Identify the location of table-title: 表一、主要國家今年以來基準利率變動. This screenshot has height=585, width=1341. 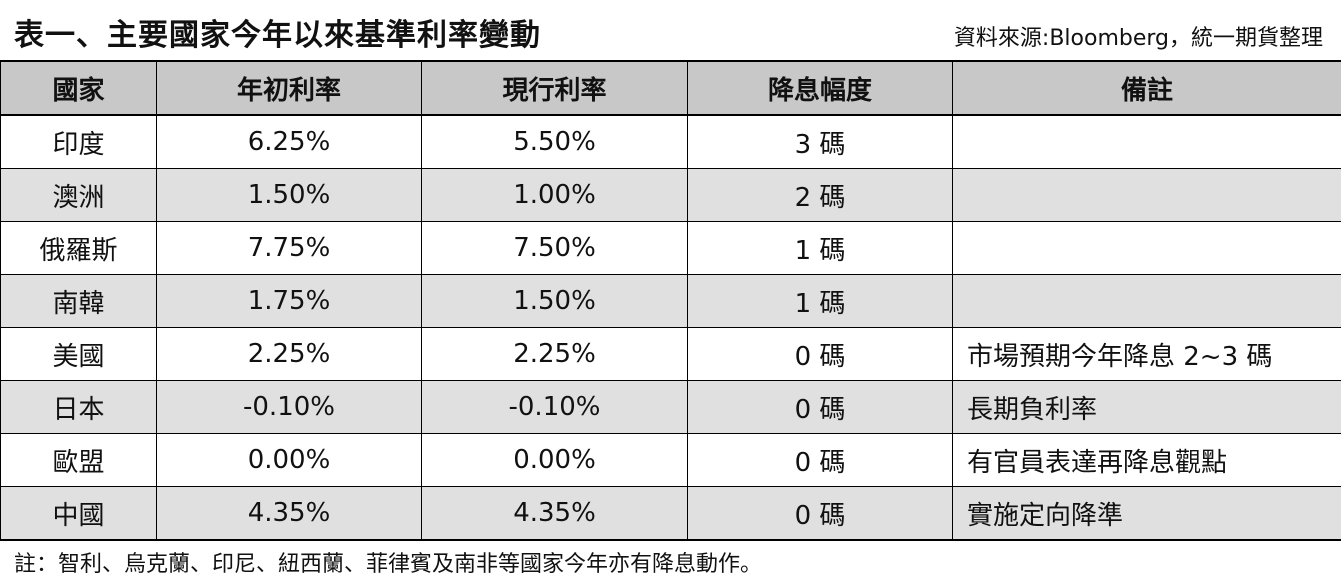
(277, 35).